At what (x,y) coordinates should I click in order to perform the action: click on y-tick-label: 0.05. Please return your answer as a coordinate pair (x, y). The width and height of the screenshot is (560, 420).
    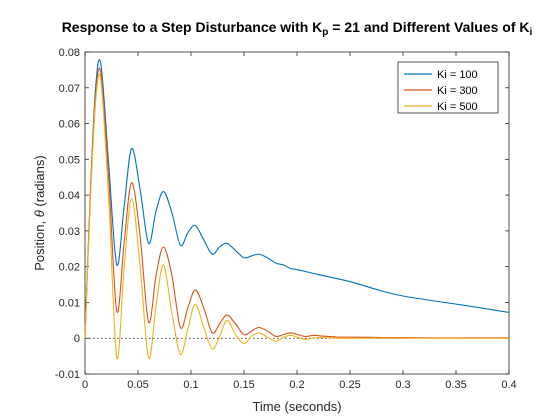
    Looking at the image, I should click on (69, 160).